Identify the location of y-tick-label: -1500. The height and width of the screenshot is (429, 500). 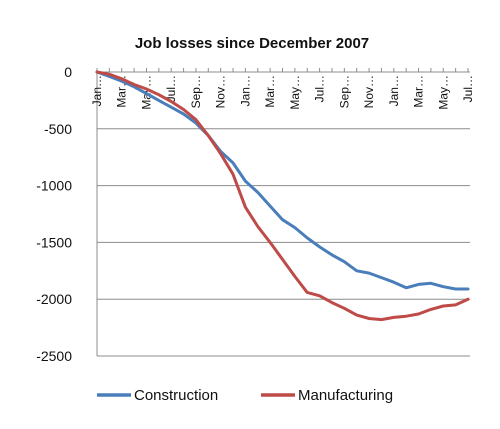
(54, 242).